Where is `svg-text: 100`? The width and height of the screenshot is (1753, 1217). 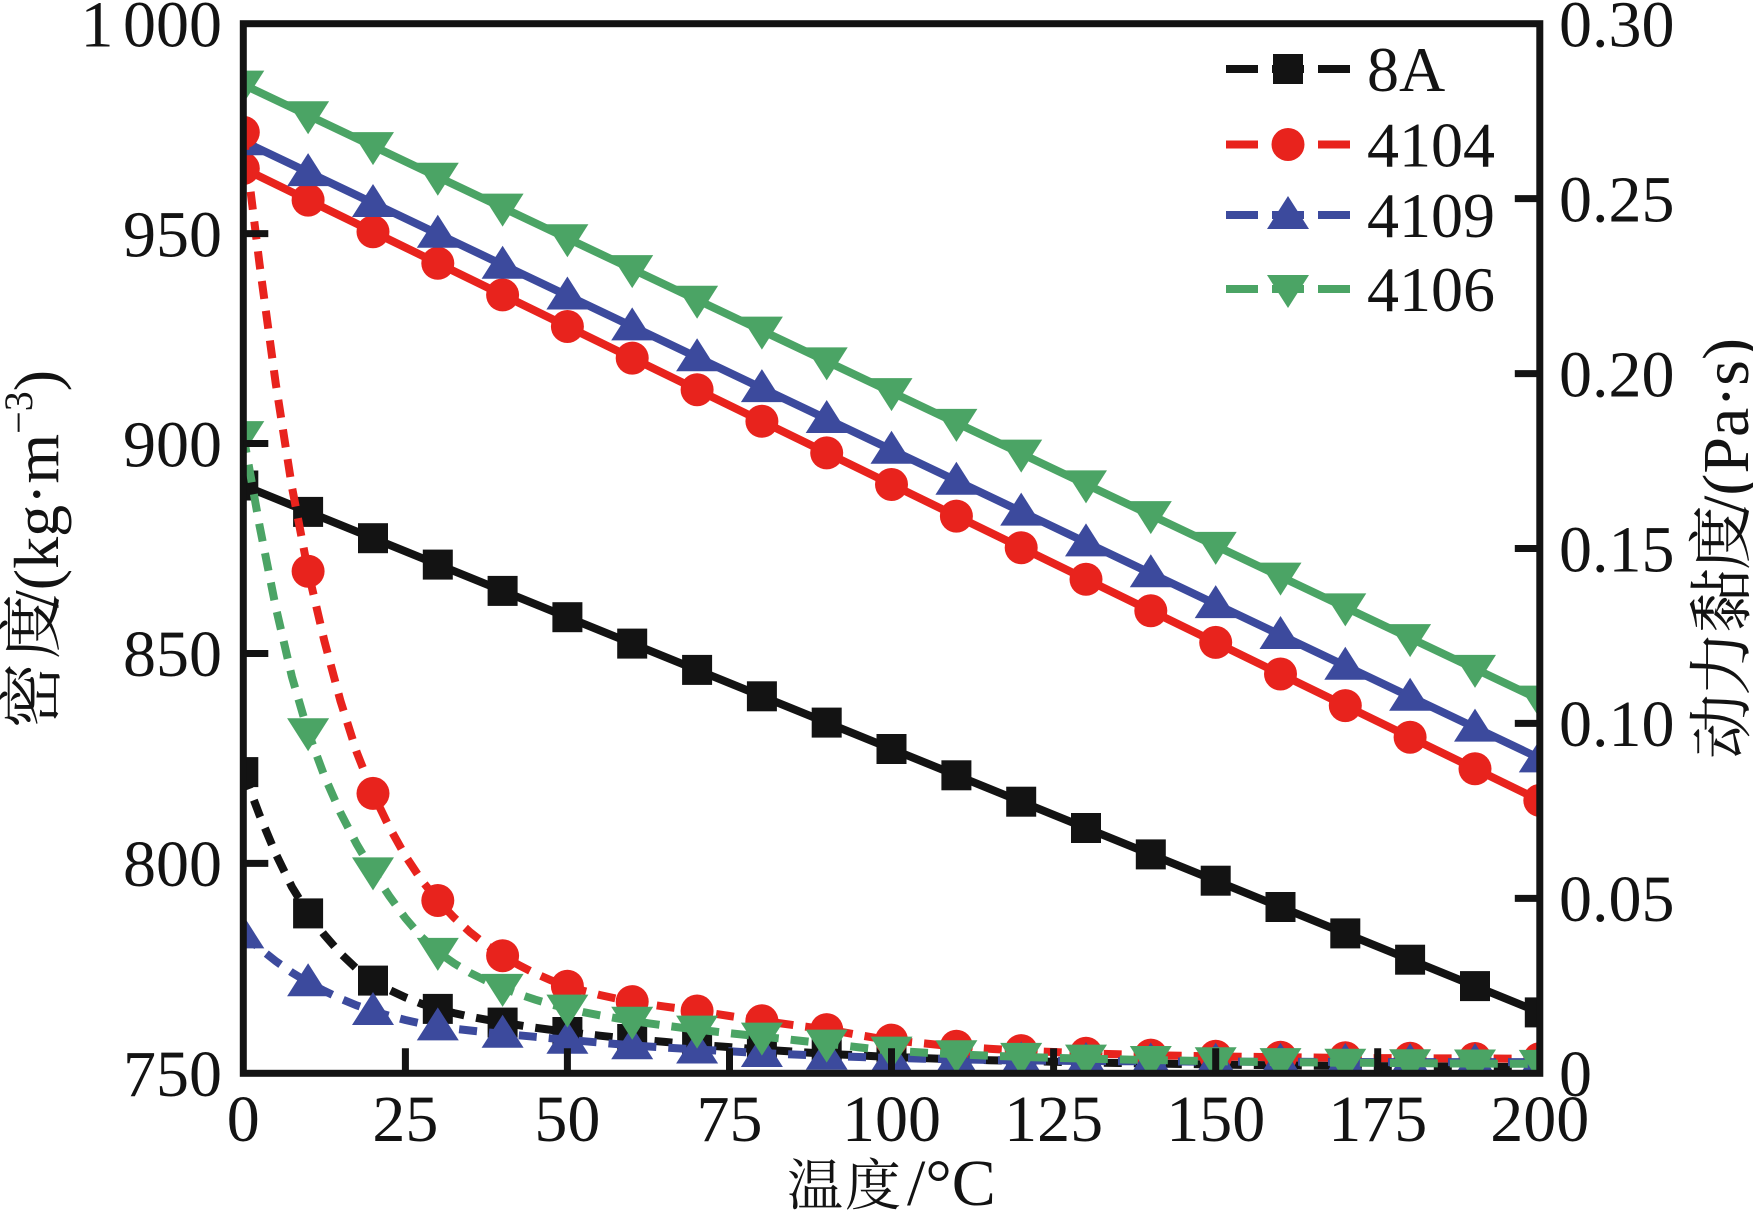
svg-text: 100 is located at coordinates (891, 1119).